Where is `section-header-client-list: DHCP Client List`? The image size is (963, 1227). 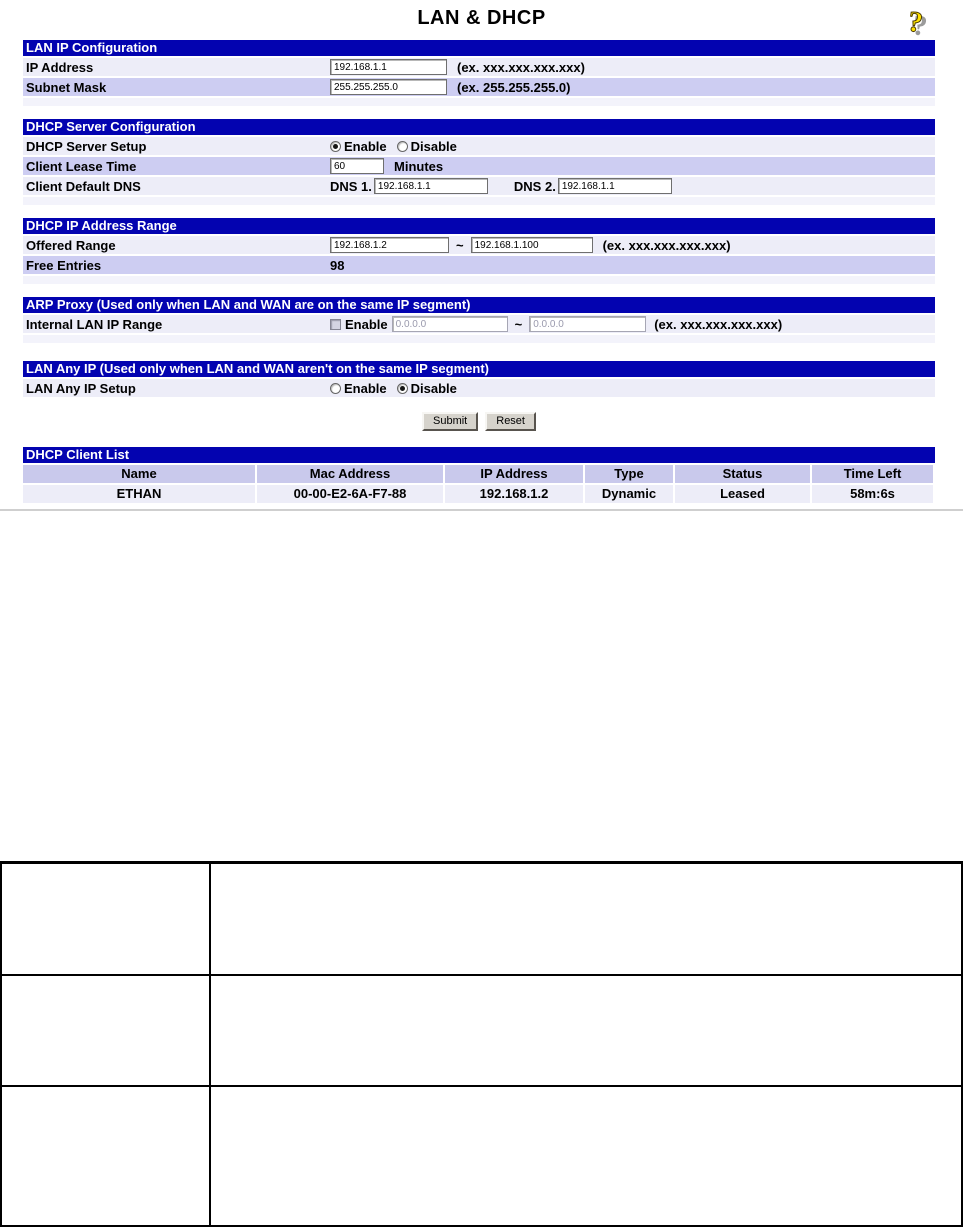 section-header-client-list: DHCP Client List is located at coordinates (479, 455).